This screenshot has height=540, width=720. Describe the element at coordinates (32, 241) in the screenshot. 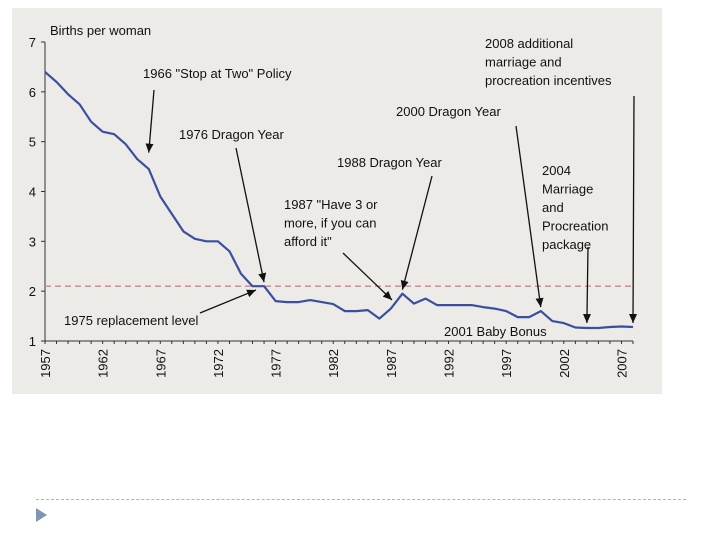

I see `y-tick-label: 3` at that location.